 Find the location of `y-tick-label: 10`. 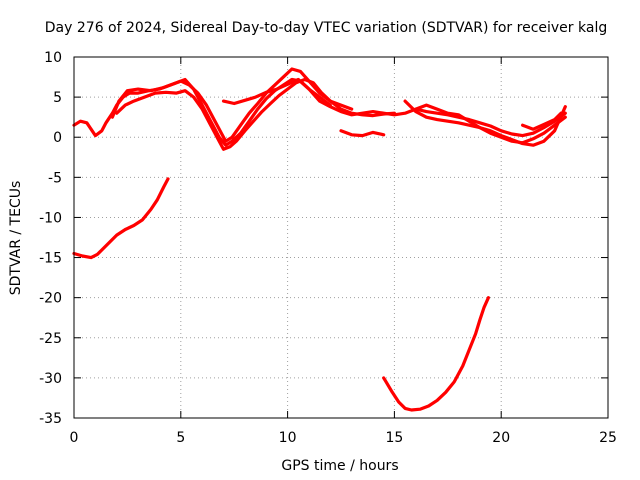

y-tick-label: 10 is located at coordinates (53, 58).